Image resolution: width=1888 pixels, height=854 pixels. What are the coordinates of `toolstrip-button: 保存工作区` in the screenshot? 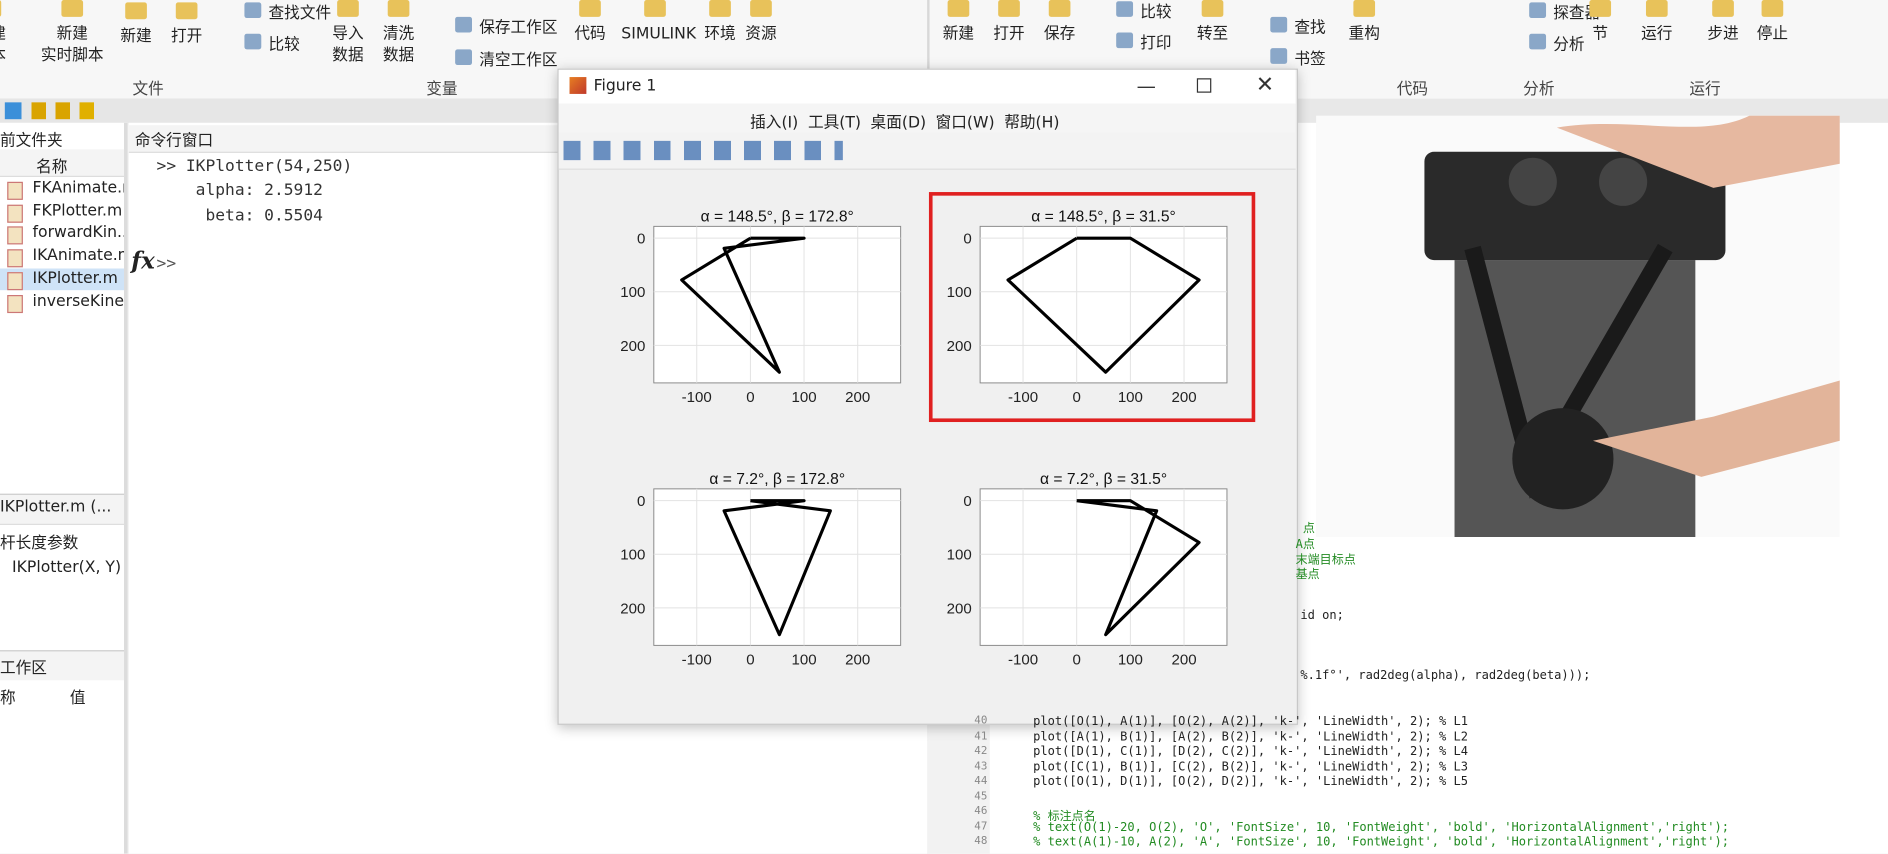 It's located at (518, 28).